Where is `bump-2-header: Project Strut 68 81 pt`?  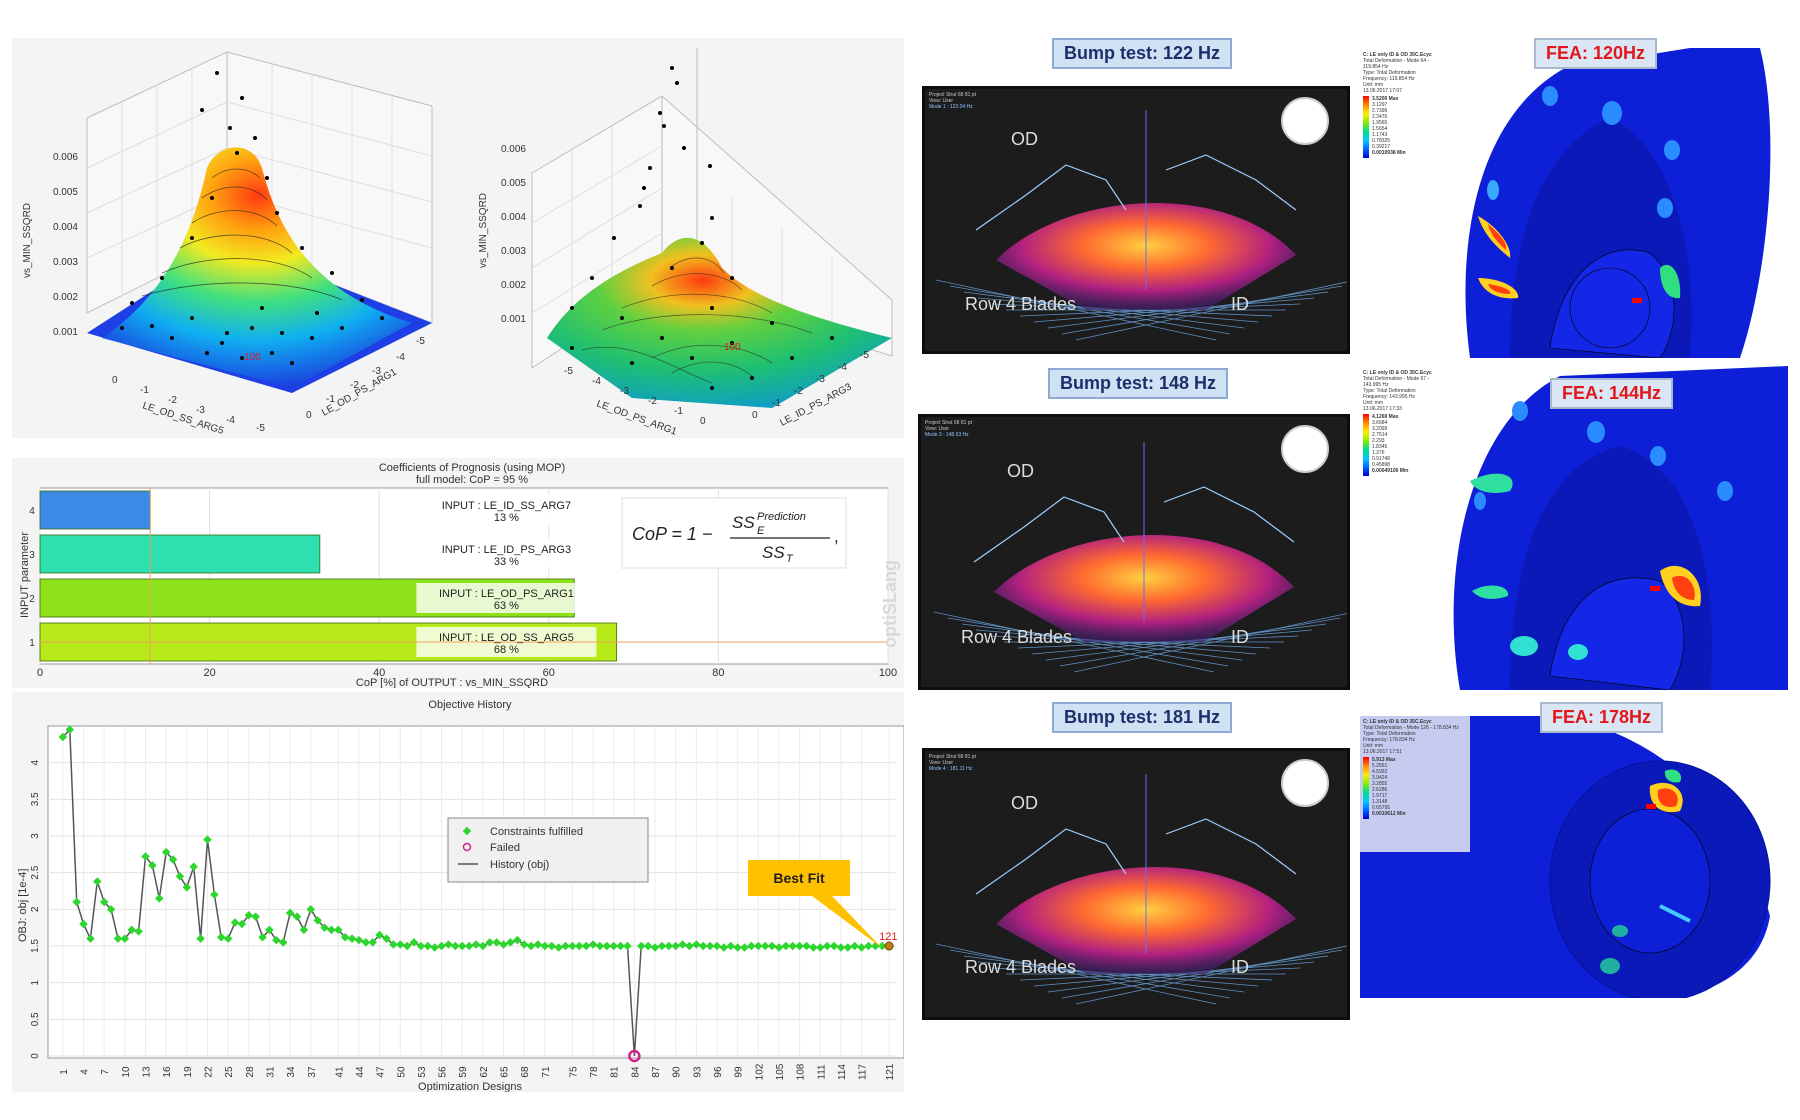 bump-2-header: Project Strut 68 81 pt is located at coordinates (948, 423).